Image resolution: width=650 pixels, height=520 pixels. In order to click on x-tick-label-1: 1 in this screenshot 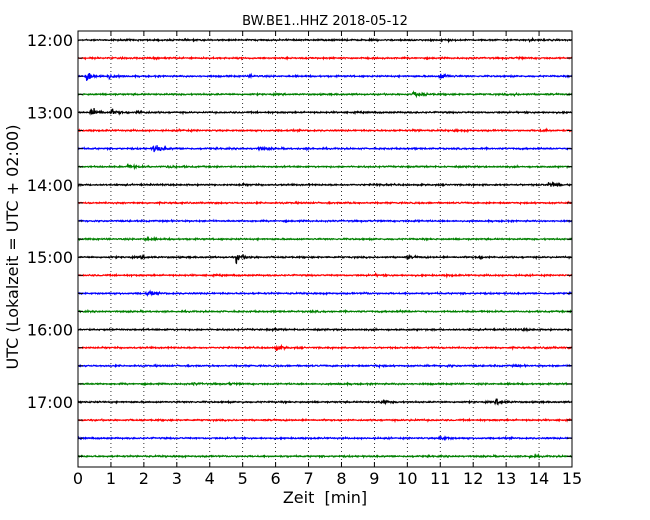, I will do `click(111, 478)`.